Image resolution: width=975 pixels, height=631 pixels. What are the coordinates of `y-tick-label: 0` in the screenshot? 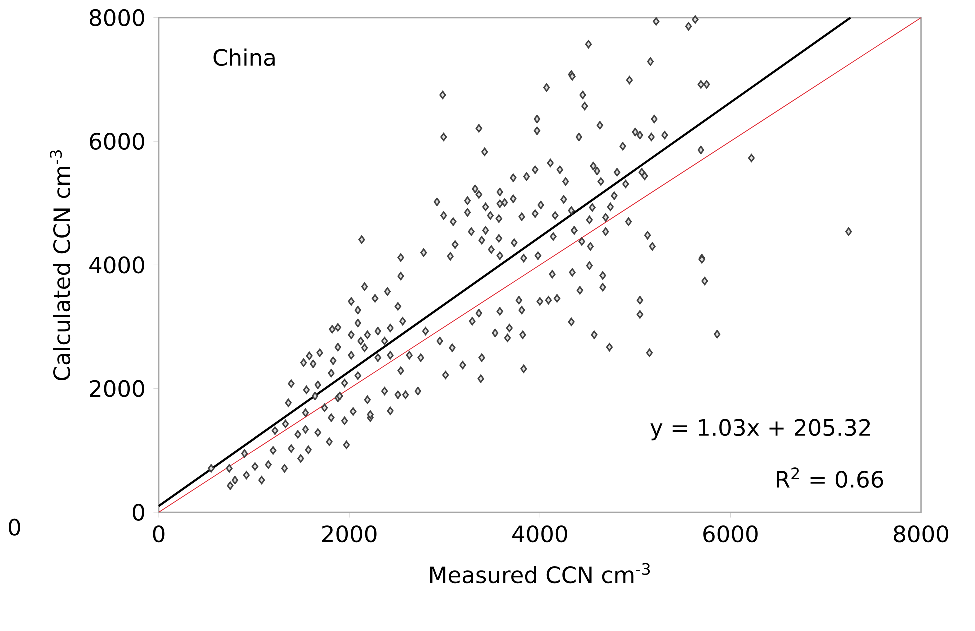 It's located at (138, 513).